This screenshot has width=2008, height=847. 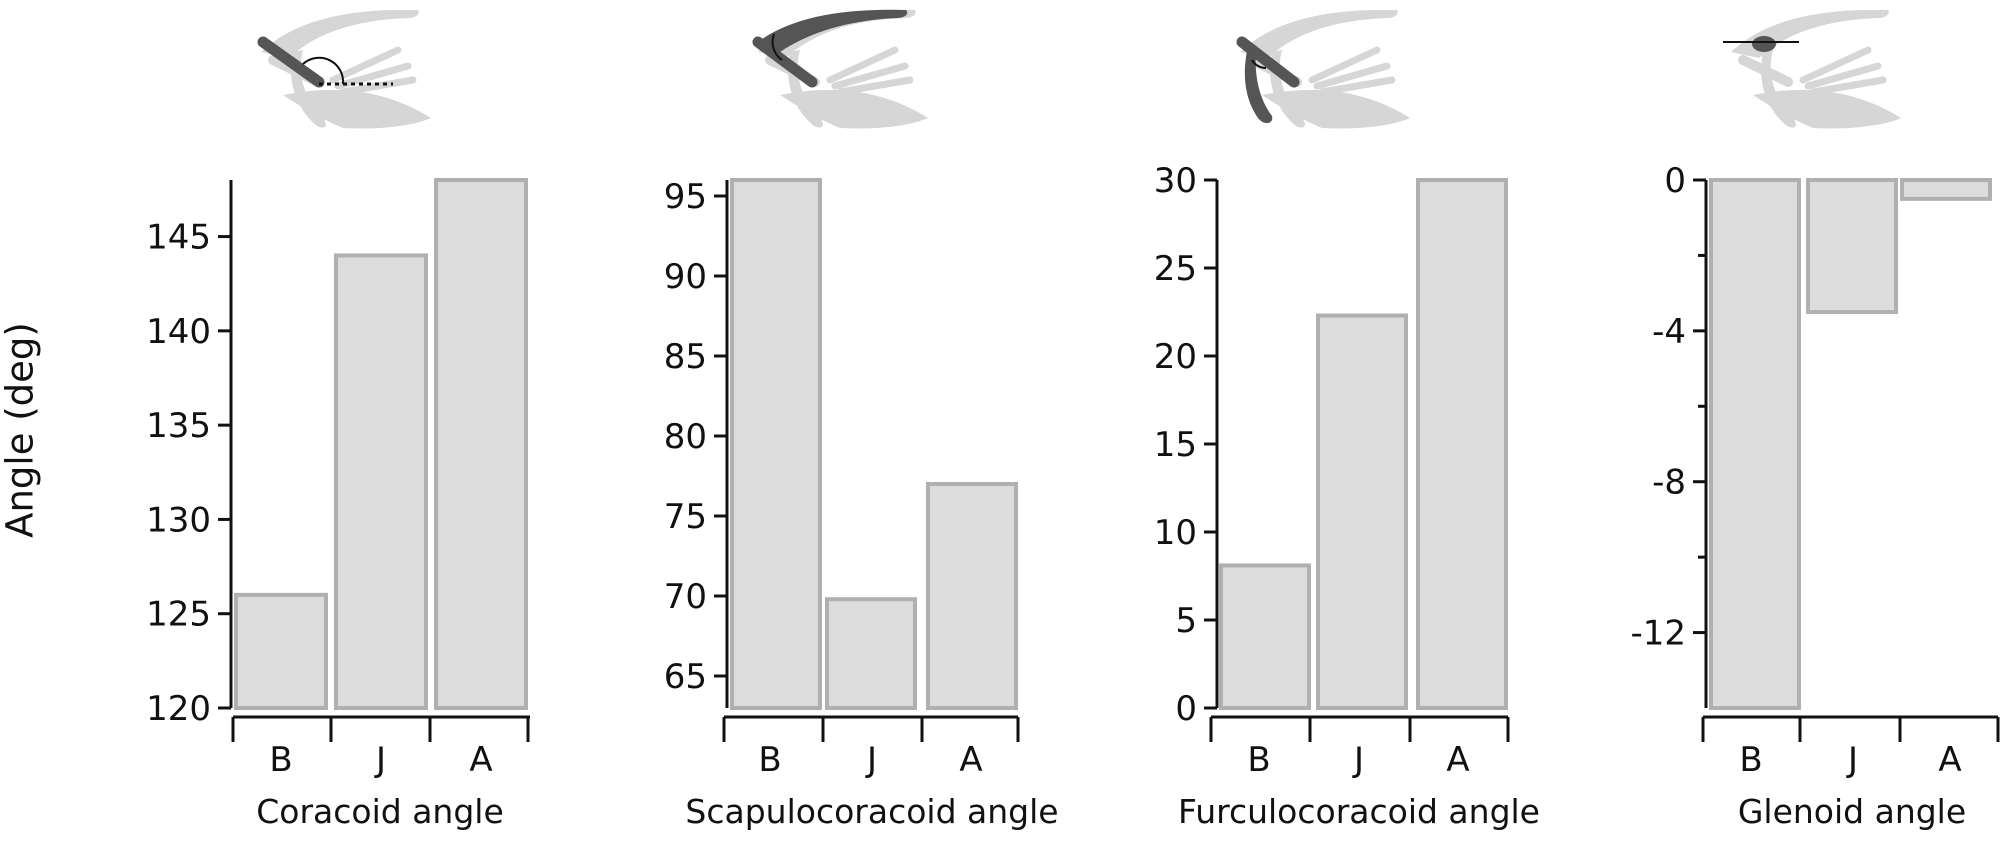 I want to click on y-tick-label: 20, so click(x=1175, y=357).